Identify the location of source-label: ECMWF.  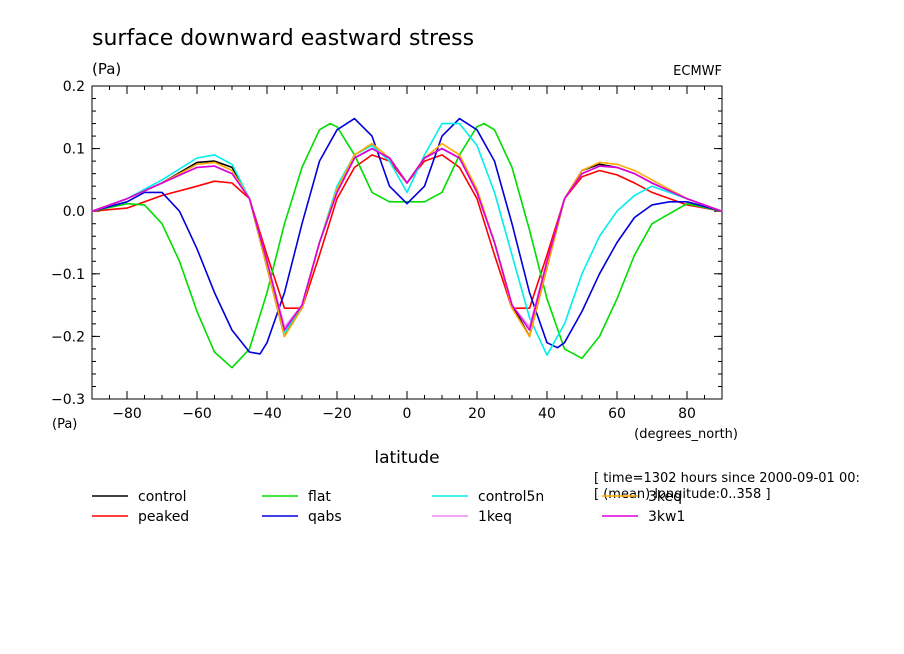
(697, 71).